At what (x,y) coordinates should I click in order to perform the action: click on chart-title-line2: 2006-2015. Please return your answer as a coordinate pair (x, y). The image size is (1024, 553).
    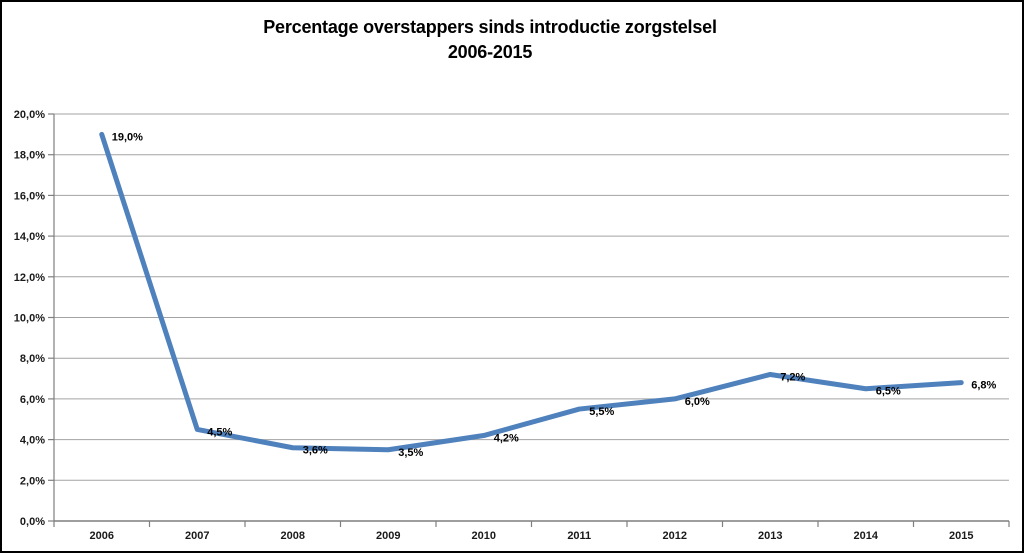
    Looking at the image, I should click on (490, 52).